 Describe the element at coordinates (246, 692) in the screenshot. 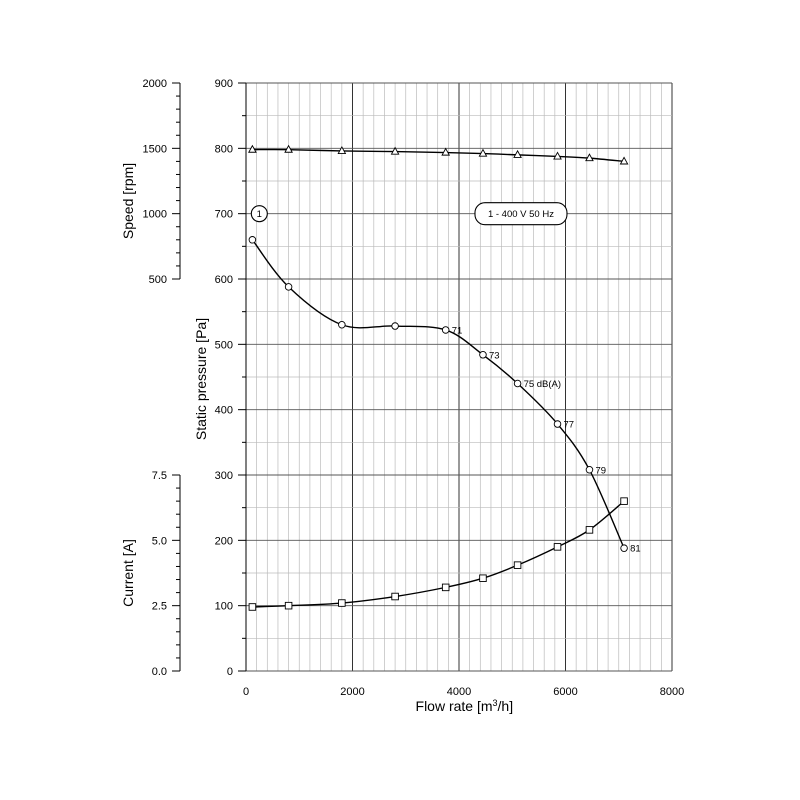

I see `x-tick-label: 0` at that location.